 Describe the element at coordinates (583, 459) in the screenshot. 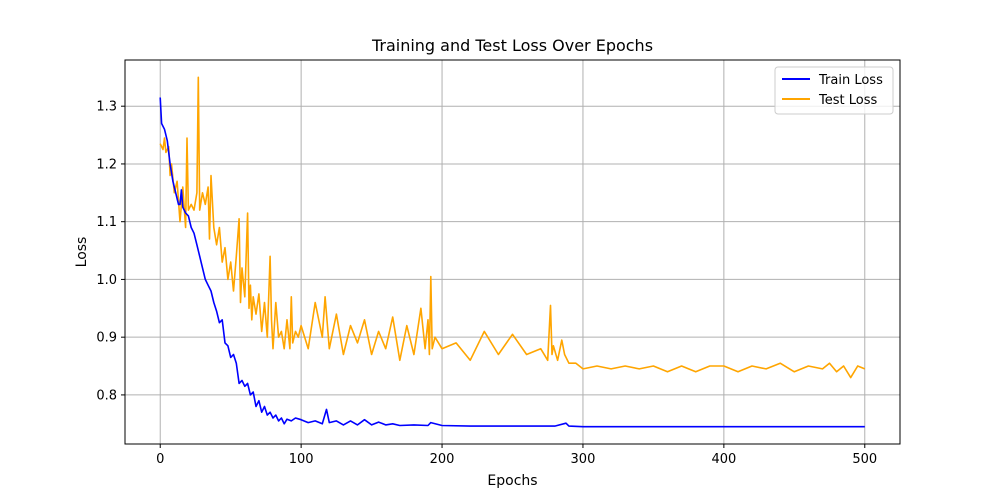

I see `x-tick-label: 300` at that location.